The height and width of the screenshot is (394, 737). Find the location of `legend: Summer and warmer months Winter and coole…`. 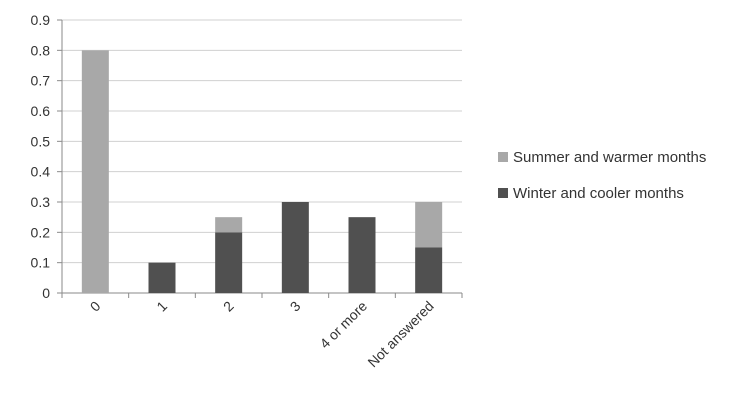

legend: Summer and warmer months Winter and coole… is located at coordinates (602, 175).